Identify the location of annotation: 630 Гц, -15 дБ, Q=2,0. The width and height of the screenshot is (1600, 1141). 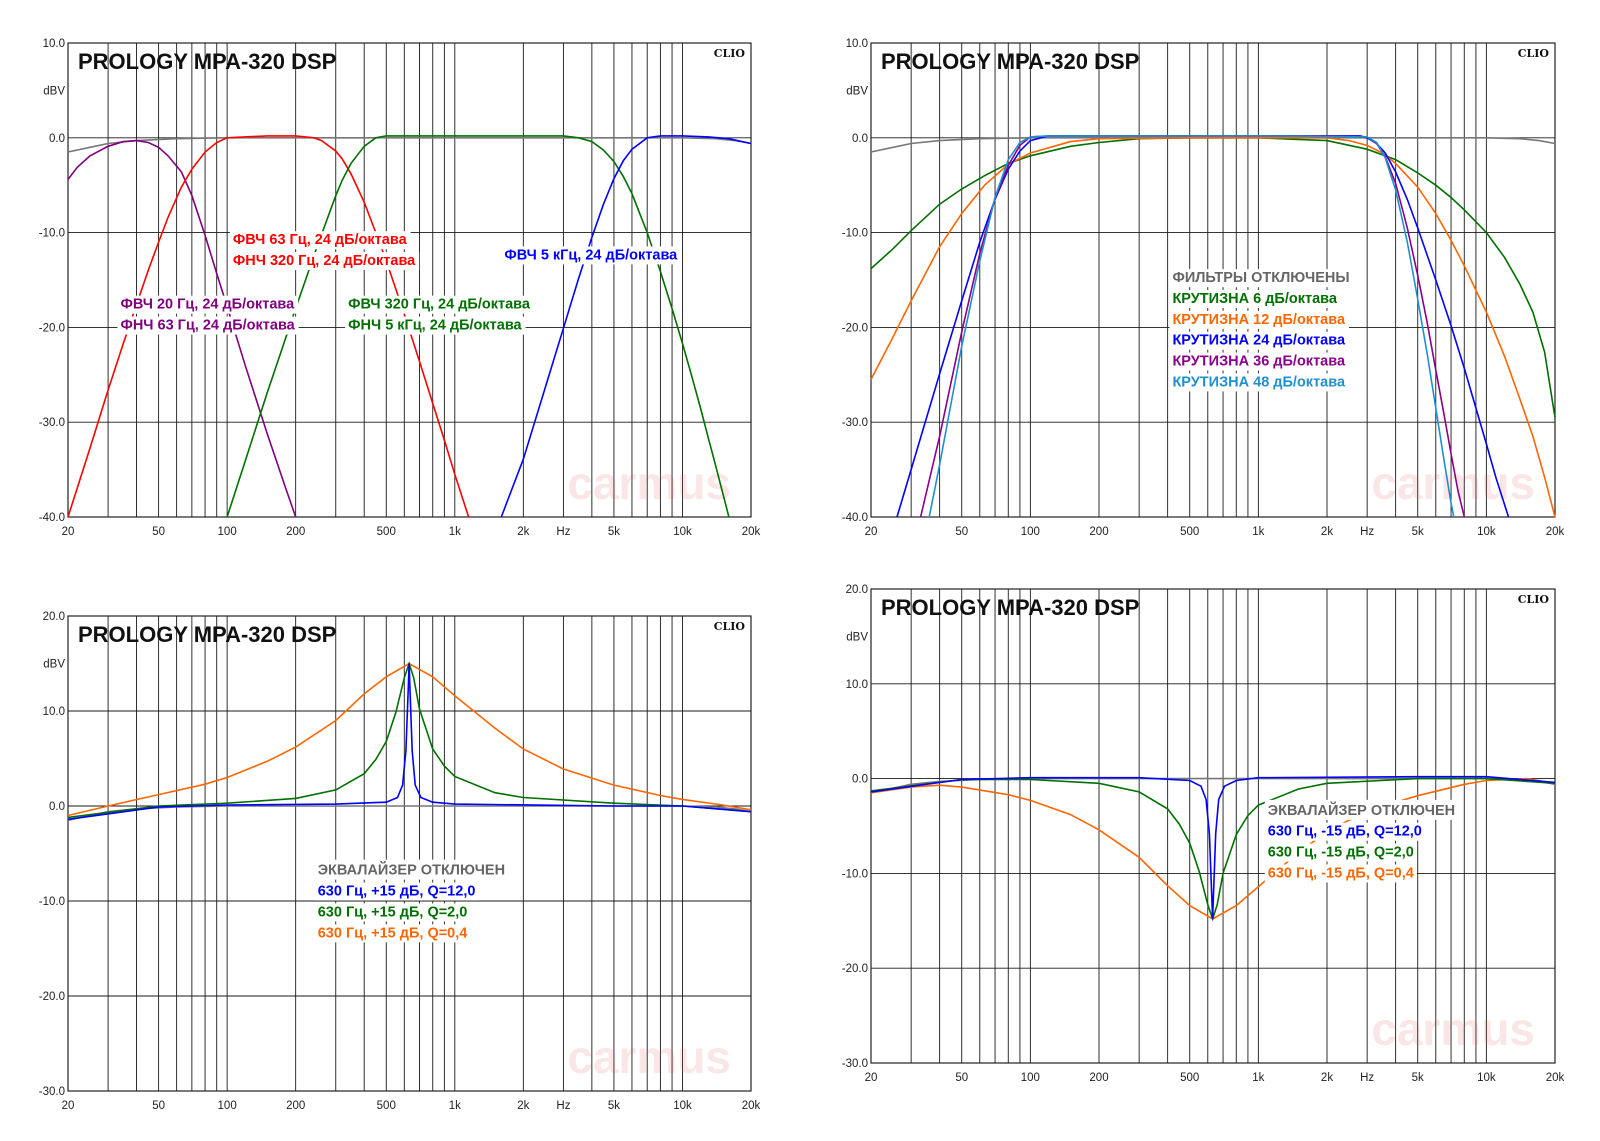
(1340, 852).